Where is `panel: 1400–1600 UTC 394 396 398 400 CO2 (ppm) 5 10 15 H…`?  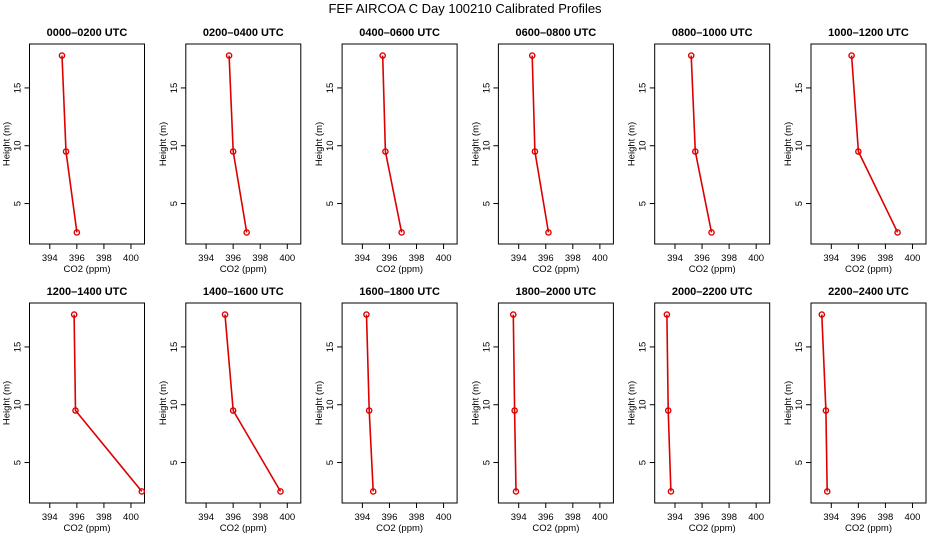 panel: 1400–1600 UTC 394 396 398 400 CO2 (ppm) 5 10 15 H… is located at coordinates (230, 410).